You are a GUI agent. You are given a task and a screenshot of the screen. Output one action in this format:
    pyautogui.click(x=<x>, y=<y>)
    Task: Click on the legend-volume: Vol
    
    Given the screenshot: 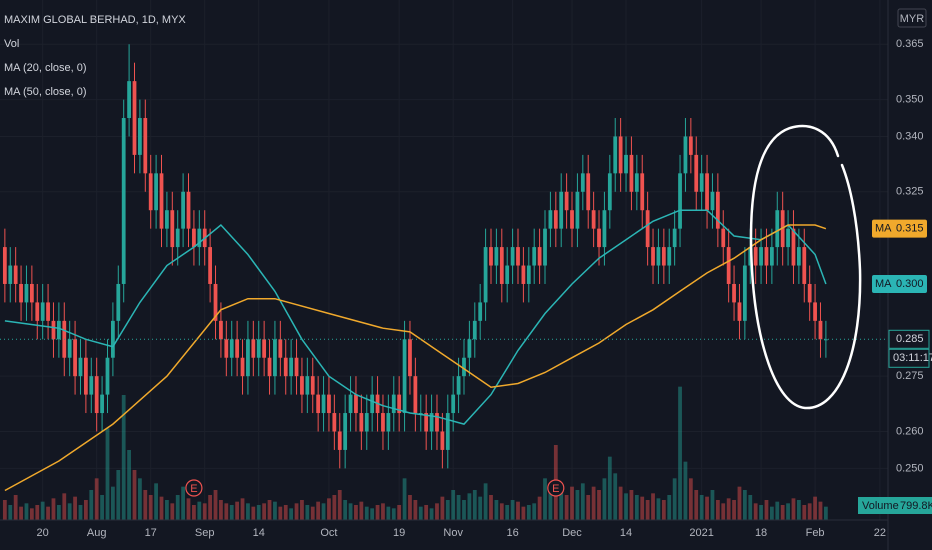 What is the action you would take?
    pyautogui.click(x=11, y=44)
    